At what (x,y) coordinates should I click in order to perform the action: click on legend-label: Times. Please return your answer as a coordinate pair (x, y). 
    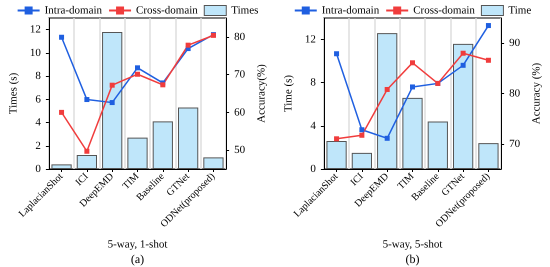
    Looking at the image, I should click on (244, 10).